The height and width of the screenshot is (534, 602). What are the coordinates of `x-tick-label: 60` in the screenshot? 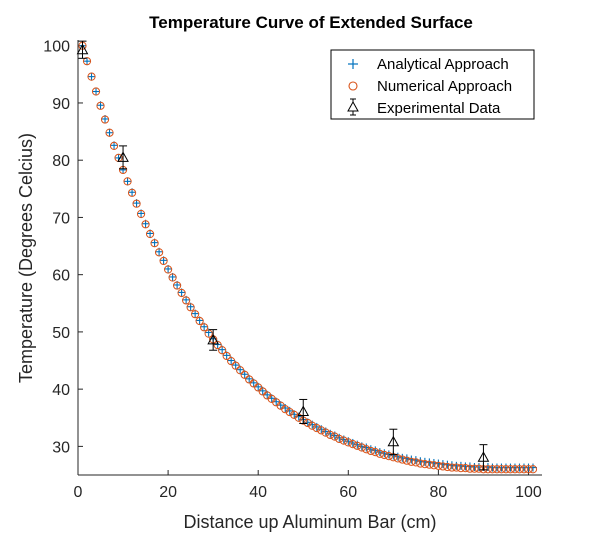 It's located at (348, 492).